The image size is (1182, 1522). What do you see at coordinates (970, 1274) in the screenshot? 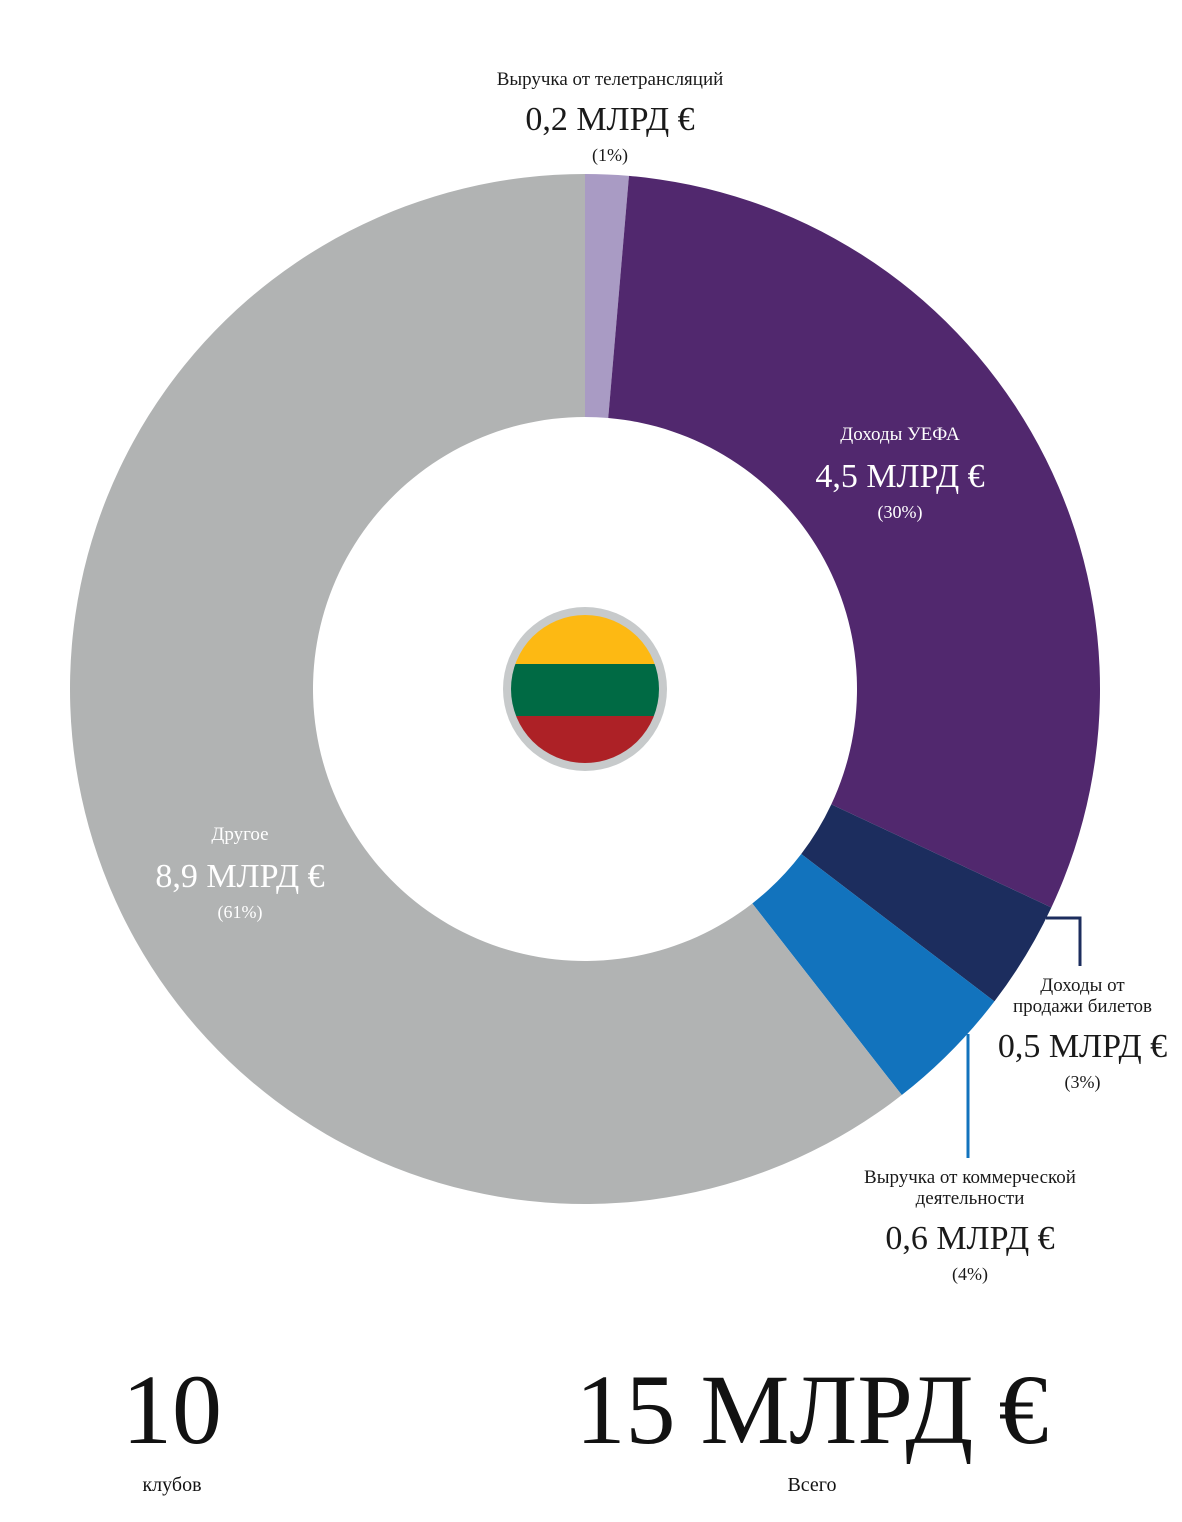
I see `commercial-pct: (4%)` at bounding box center [970, 1274].